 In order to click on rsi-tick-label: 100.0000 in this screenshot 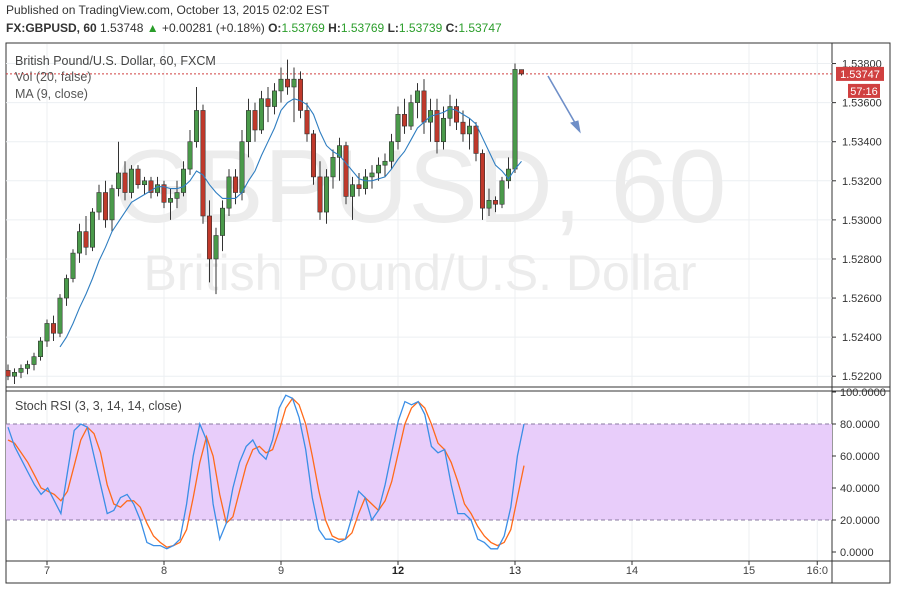, I will do `click(863, 393)`.